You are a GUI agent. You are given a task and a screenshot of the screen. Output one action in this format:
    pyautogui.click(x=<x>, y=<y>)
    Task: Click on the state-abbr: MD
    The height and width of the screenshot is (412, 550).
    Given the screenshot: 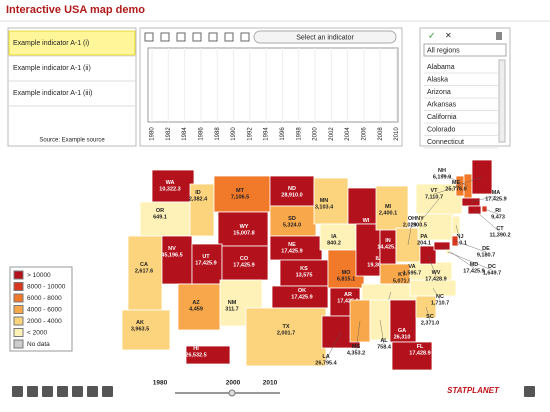 What is the action you would take?
    pyautogui.click(x=474, y=265)
    